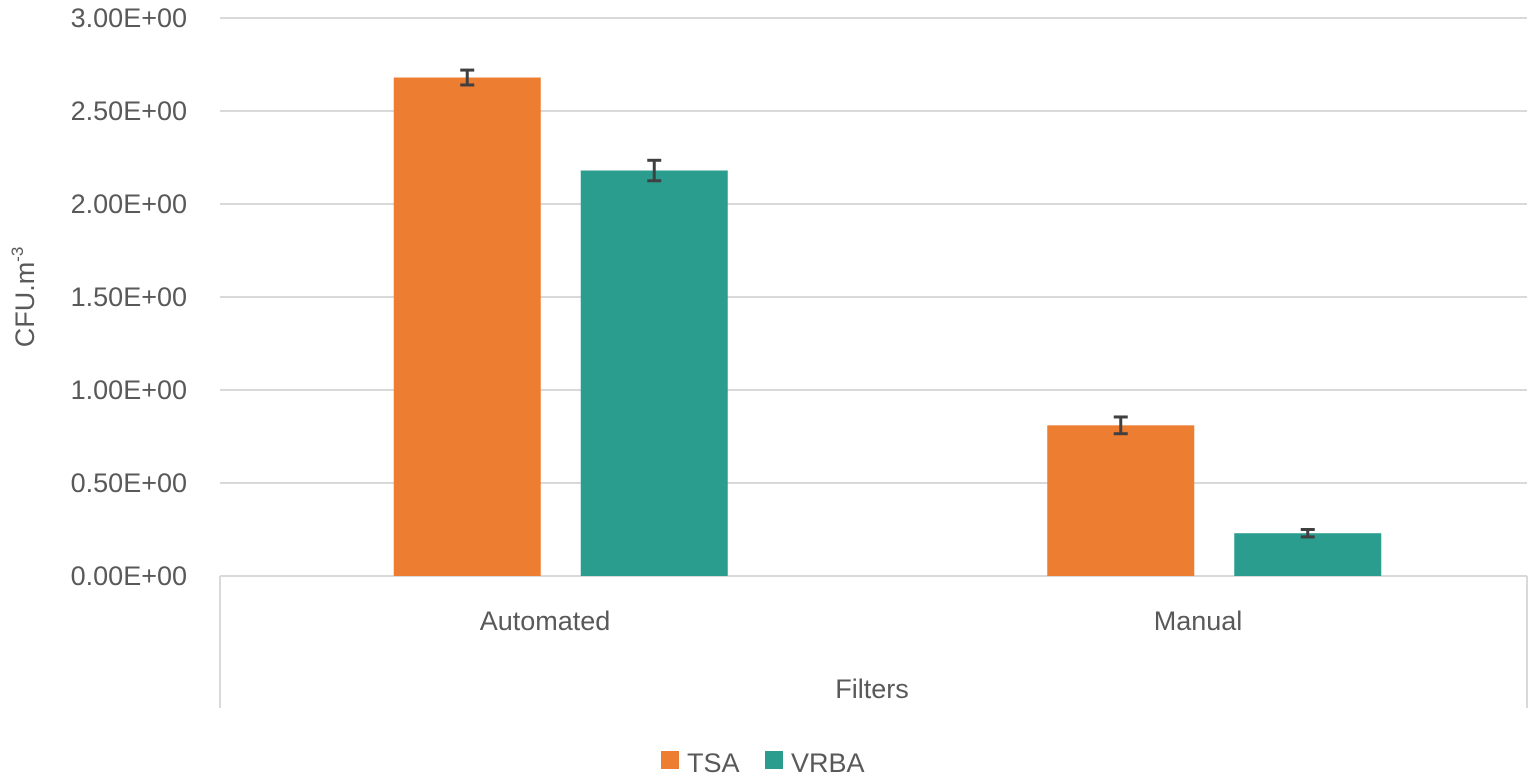 Image resolution: width=1535 pixels, height=779 pixels. I want to click on y-tick-label: 1.50E+00, so click(129, 297).